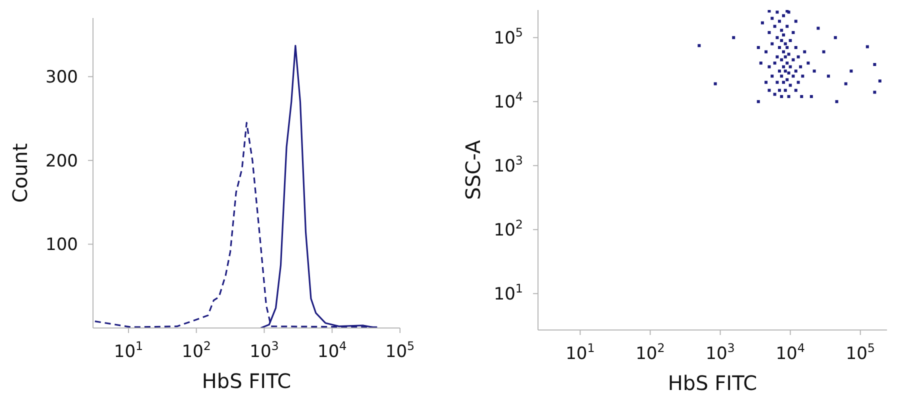 The width and height of the screenshot is (915, 410). I want to click on y-tick-label: 100, so click(62, 245).